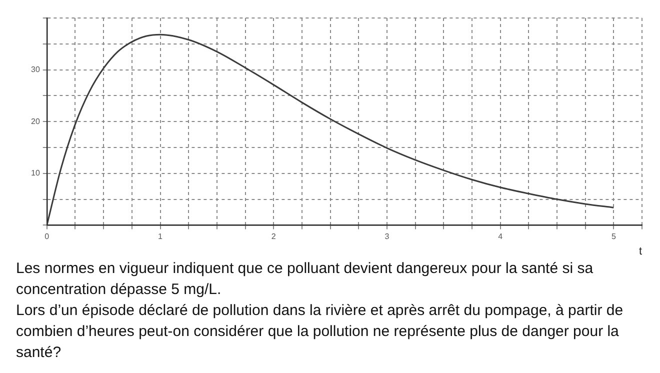 The width and height of the screenshot is (660, 373). I want to click on x-tick-label: 5, so click(613, 237).